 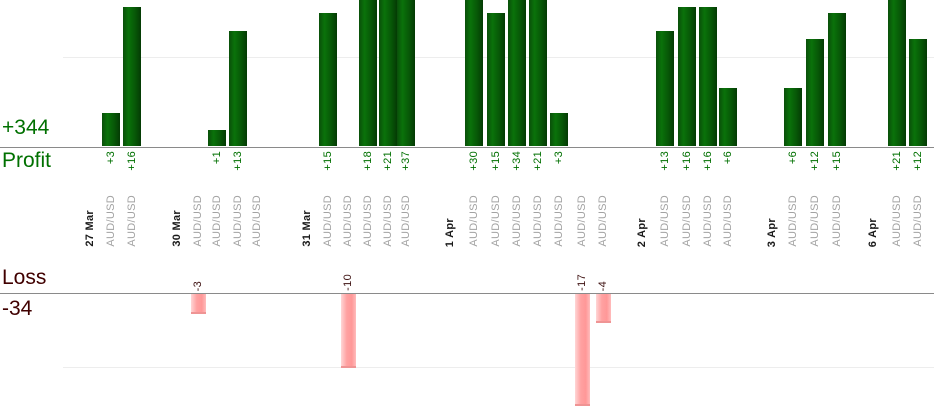 I want to click on x-axis-date-label: 1 Apr, so click(x=450, y=232).